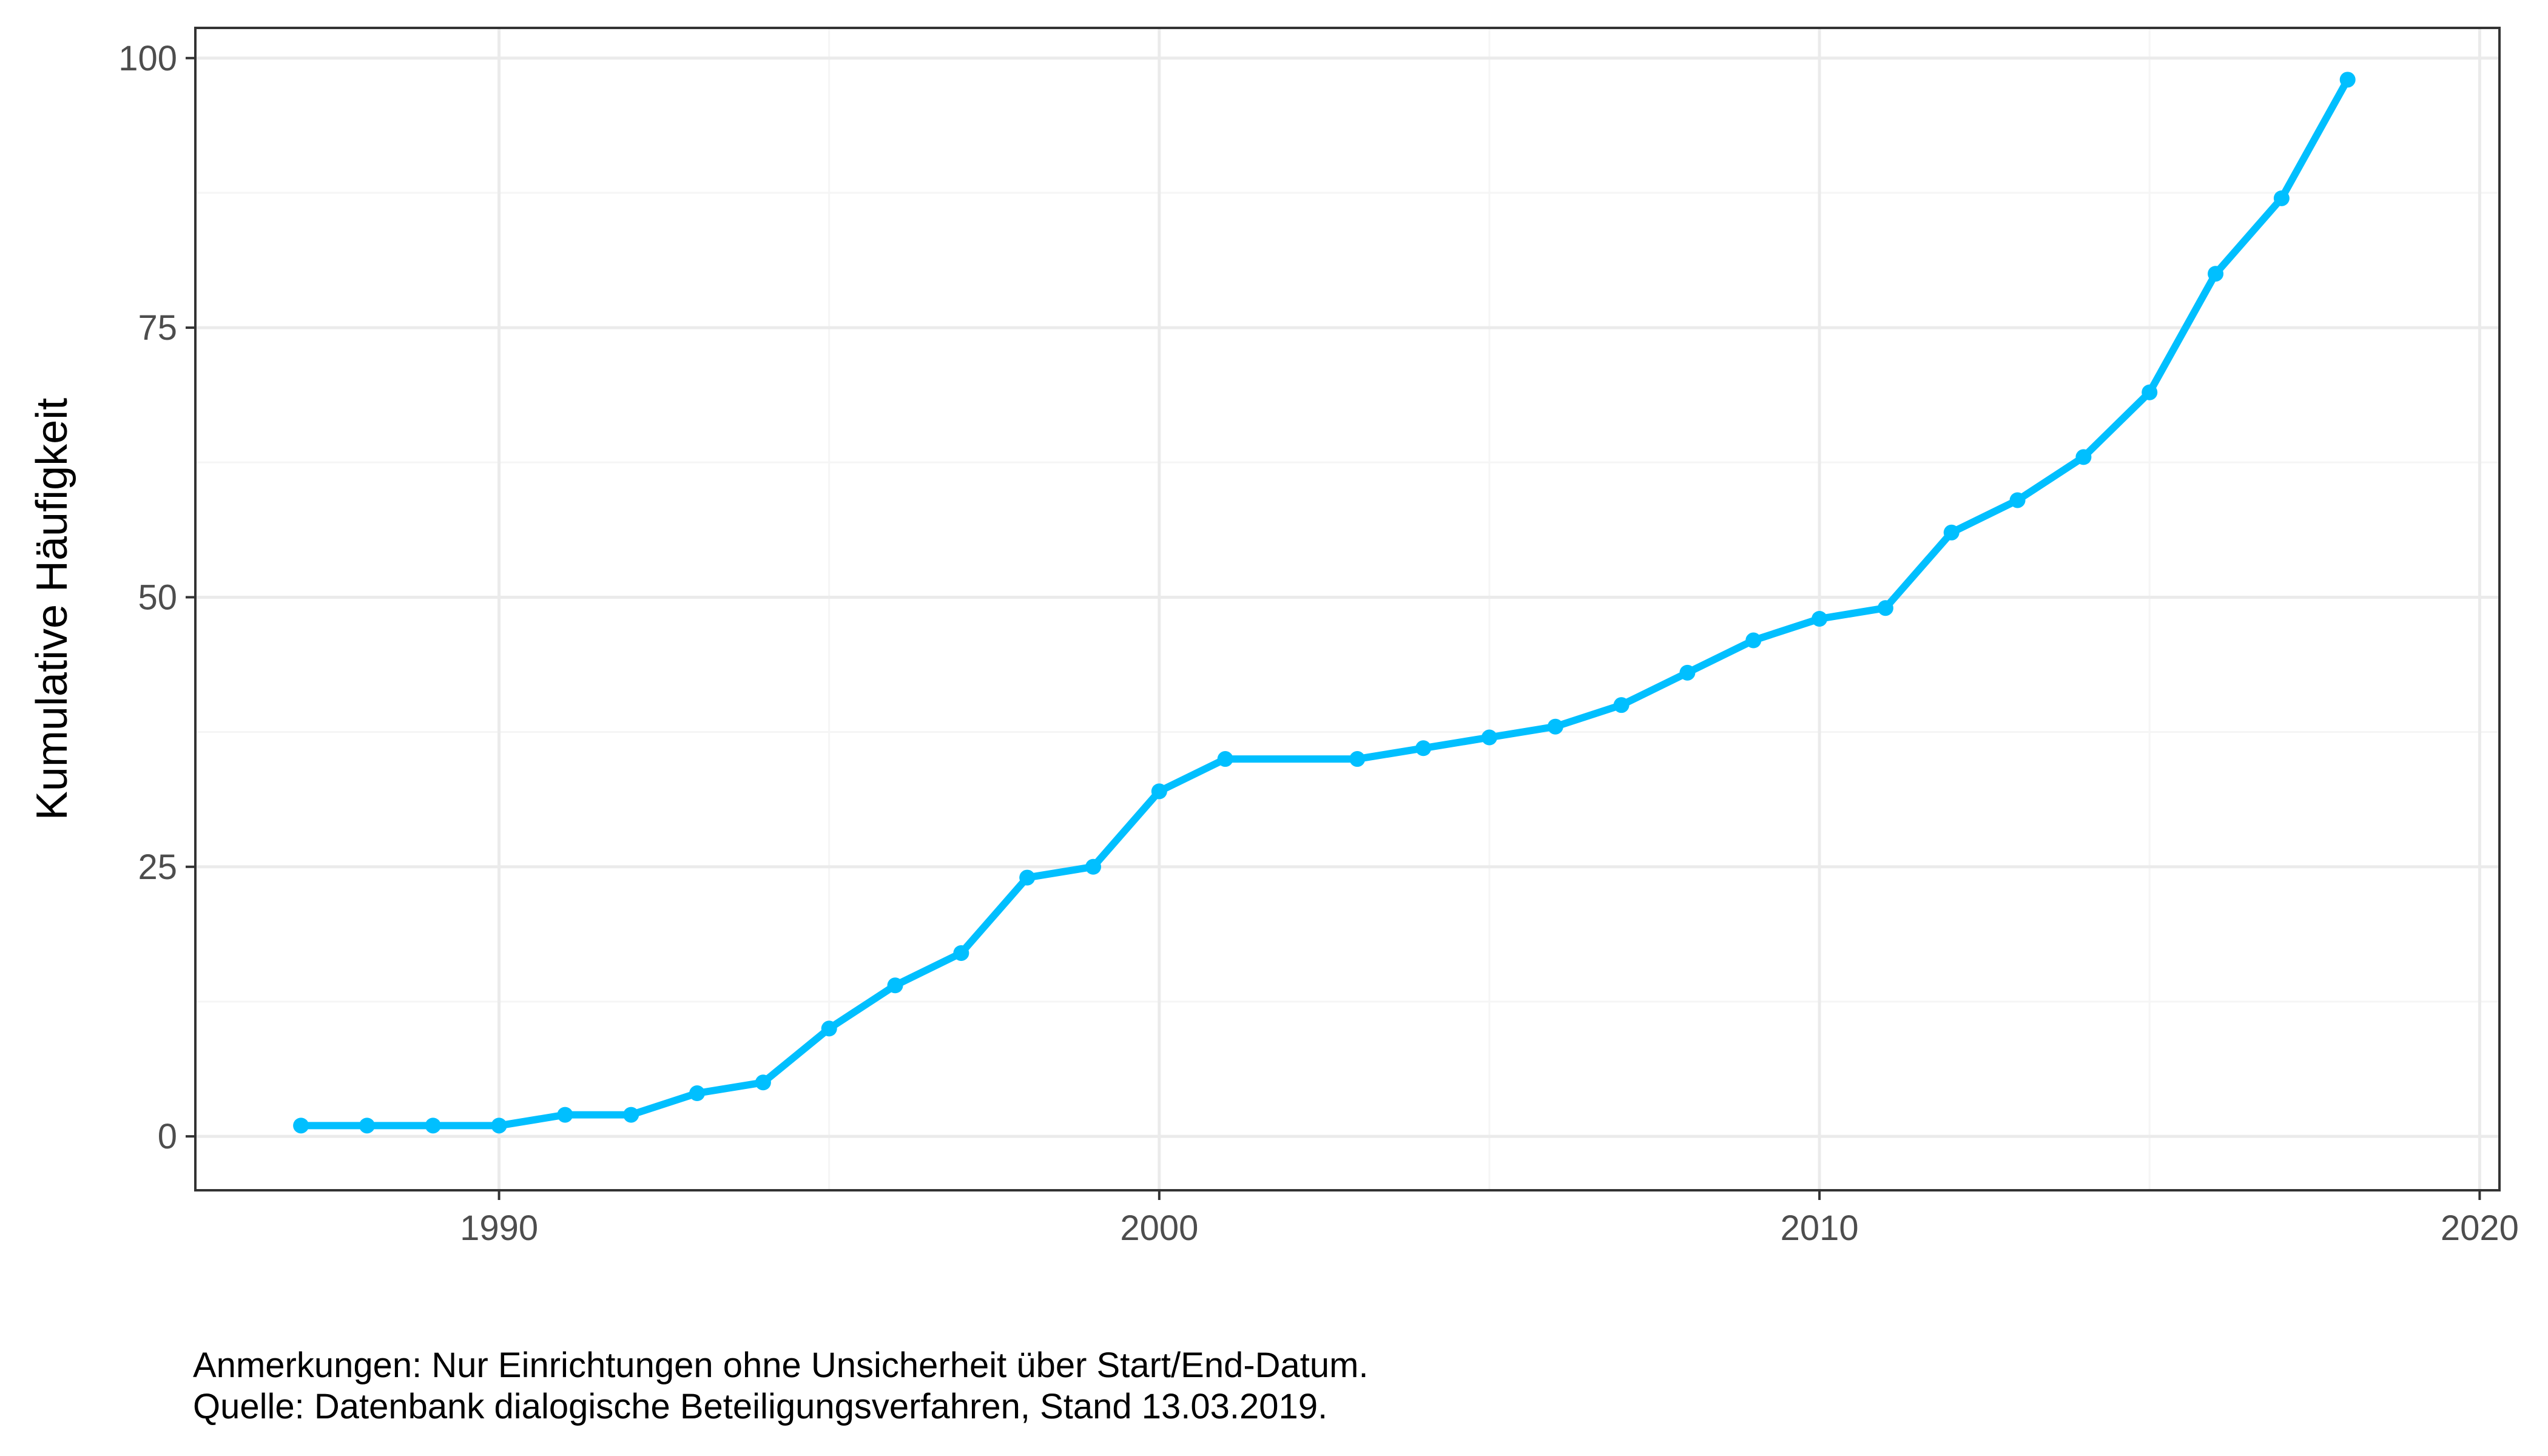  What do you see at coordinates (147, 58) in the screenshot?
I see `y-tick-label: 100` at bounding box center [147, 58].